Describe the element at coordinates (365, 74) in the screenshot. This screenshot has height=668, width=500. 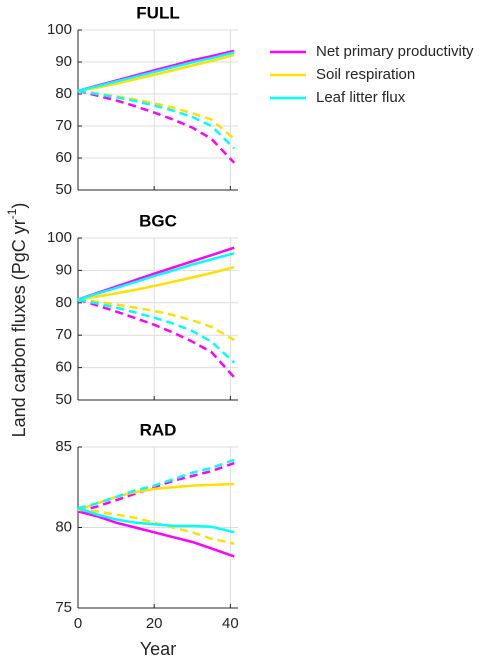
I see `legend-label: Soil respiration` at that location.